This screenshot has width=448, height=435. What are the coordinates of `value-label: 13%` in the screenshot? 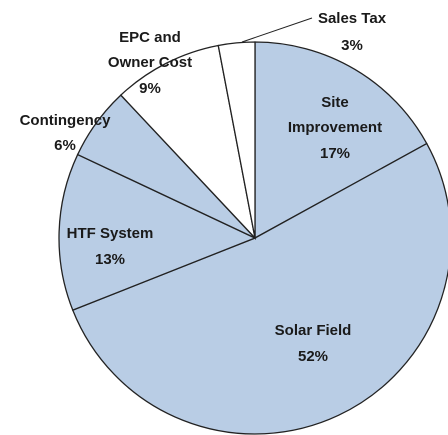 It's located at (110, 259).